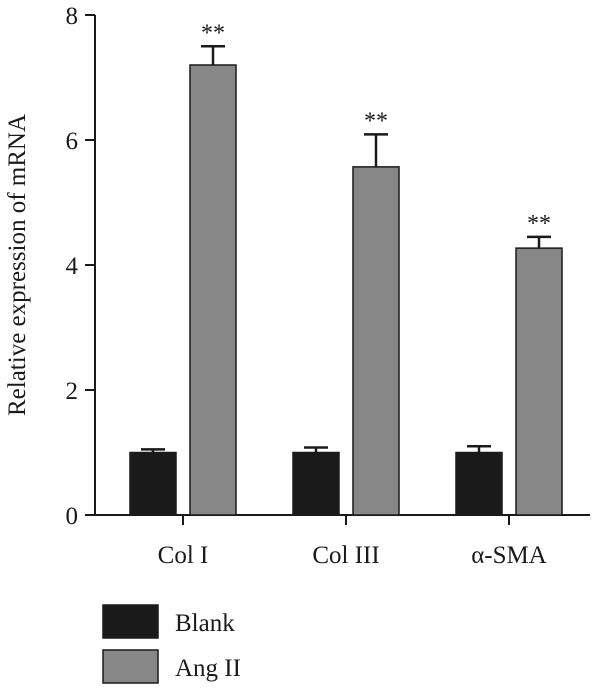 Image resolution: width=600 pixels, height=688 pixels. I want to click on y-tick-label: 0, so click(72, 516).